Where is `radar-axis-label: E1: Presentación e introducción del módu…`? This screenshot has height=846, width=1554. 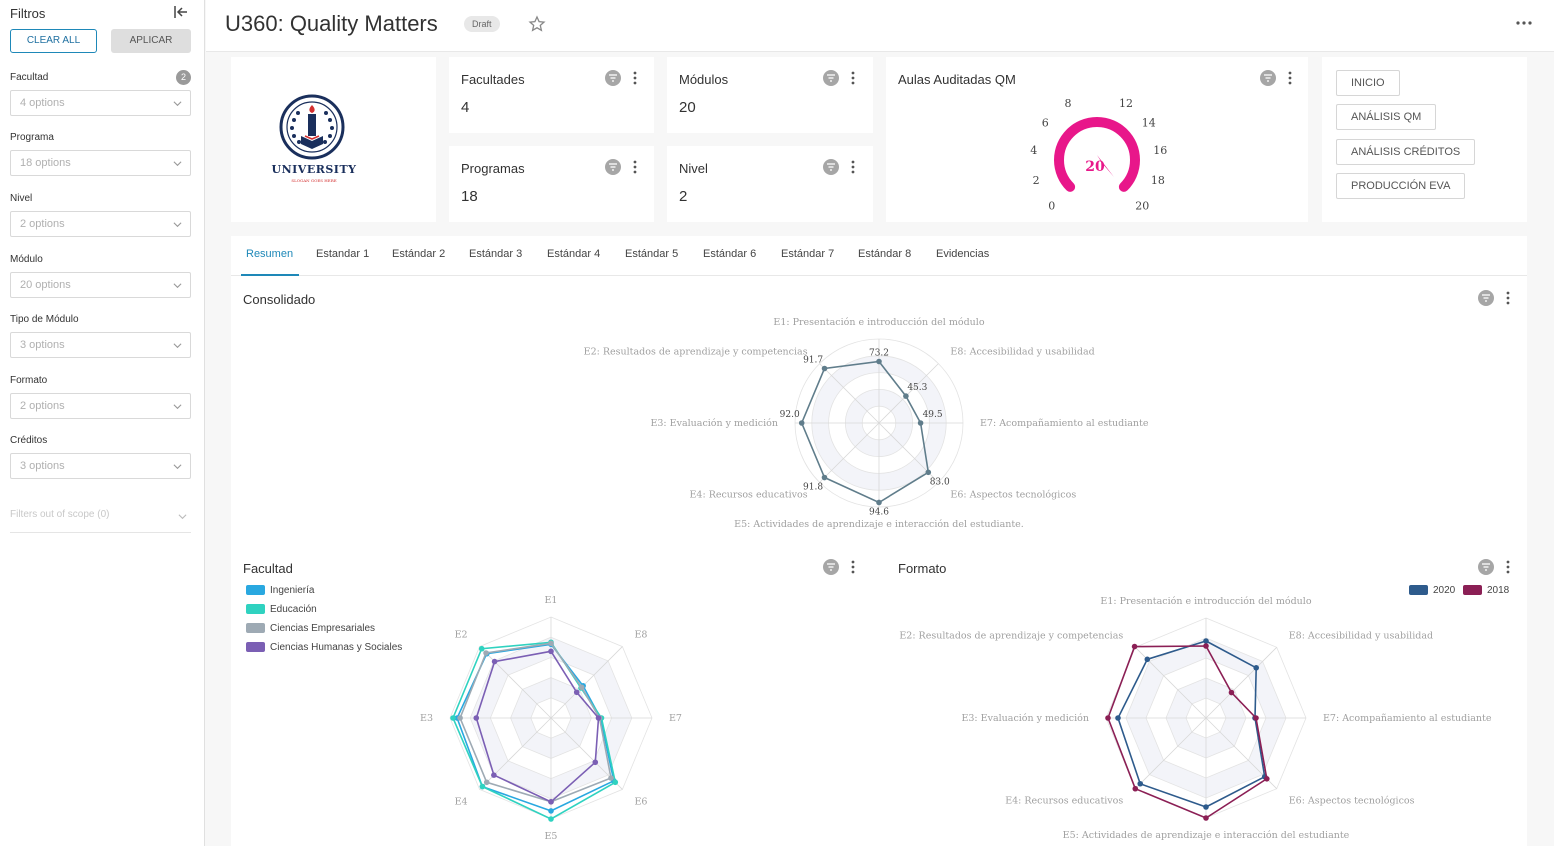
radar-axis-label: E1: Presentación e introducción del módu… is located at coordinates (878, 322).